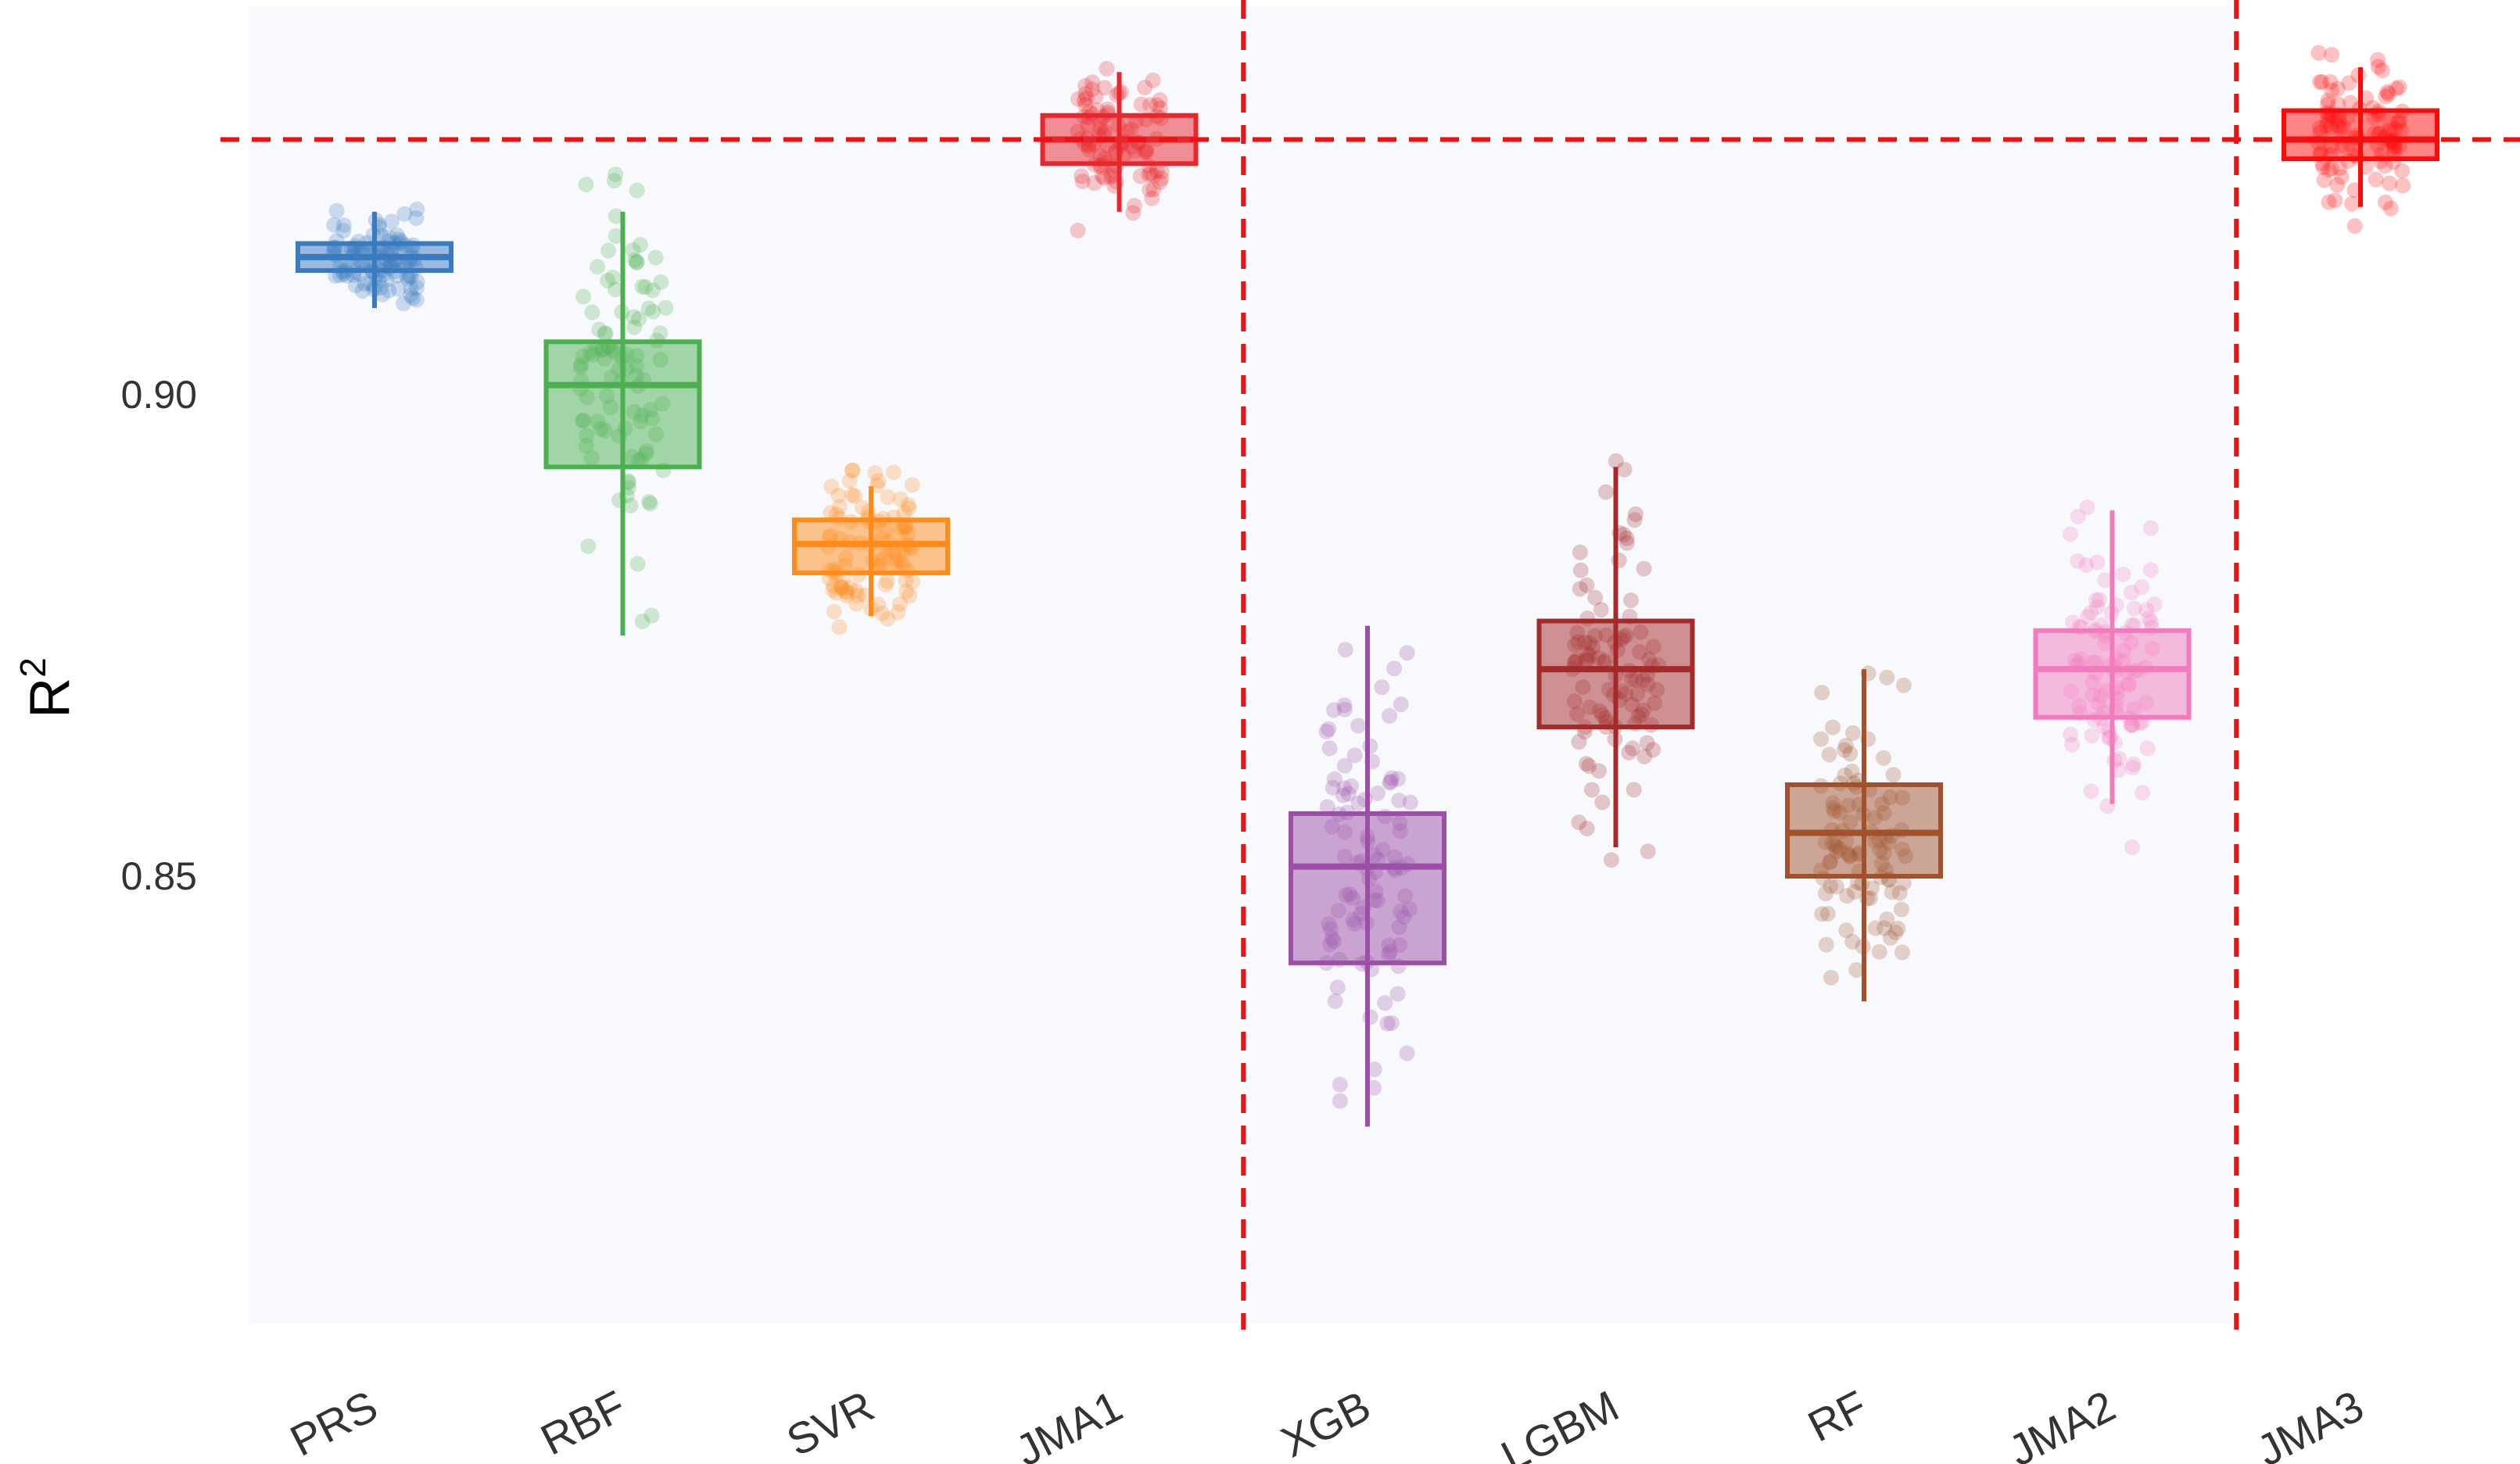 The image size is (2520, 1464). Describe the element at coordinates (1069, 1422) in the screenshot. I see `x-tick-label-jma1: JMA1` at that location.